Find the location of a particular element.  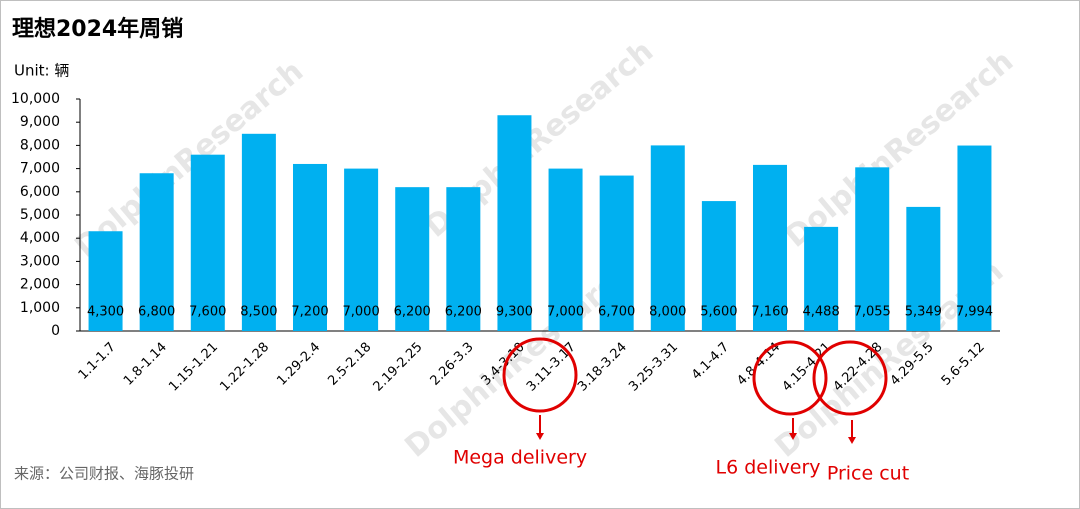

value-label: 7,200 is located at coordinates (309, 312).